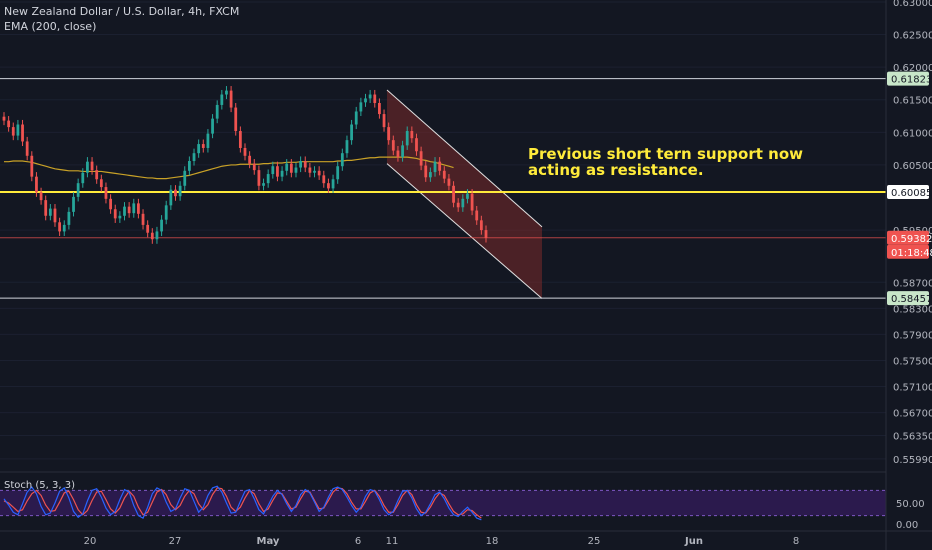 The width and height of the screenshot is (932, 550). Describe the element at coordinates (912, 133) in the screenshot. I see `price-tick-label: 0.61000` at that location.